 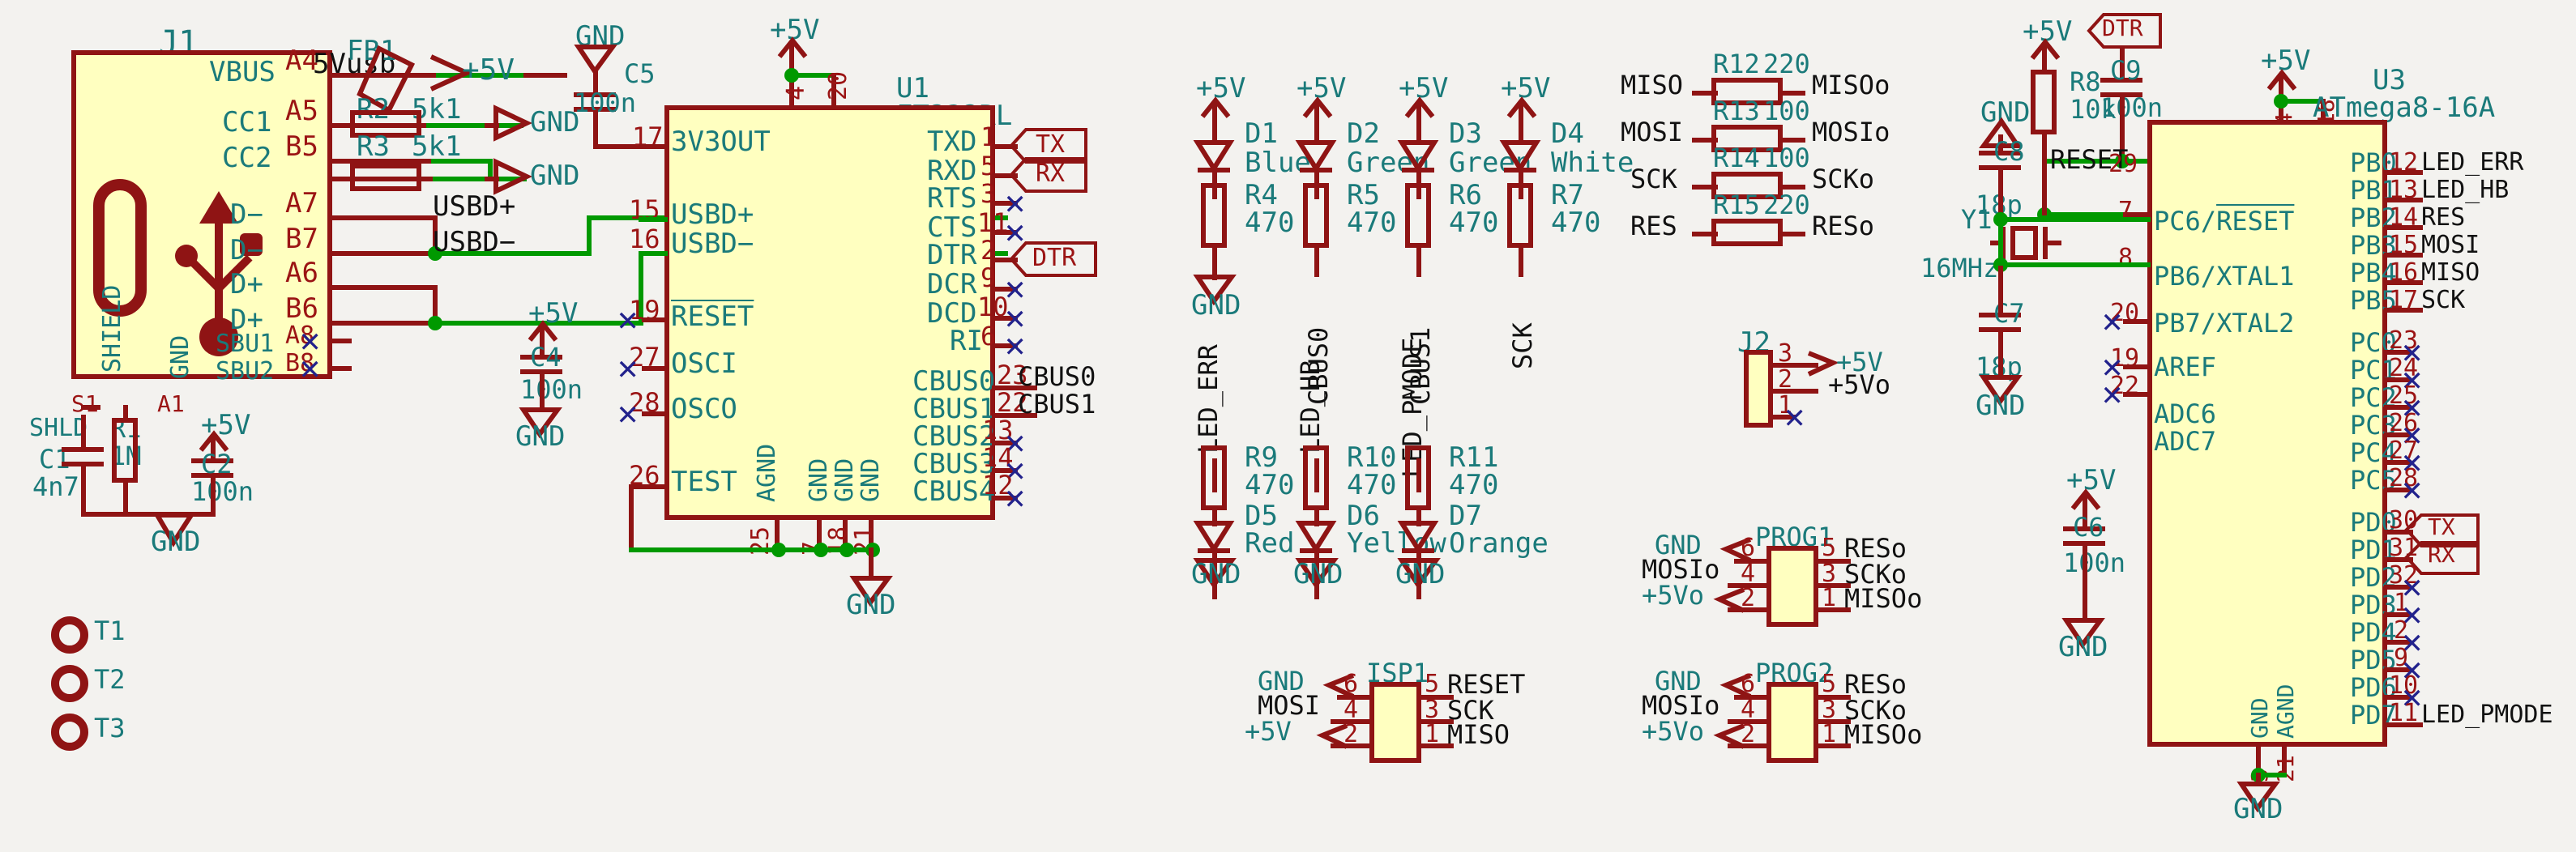 What do you see at coordinates (540, 423) in the screenshot?
I see `gnd-arrow-c4` at bounding box center [540, 423].